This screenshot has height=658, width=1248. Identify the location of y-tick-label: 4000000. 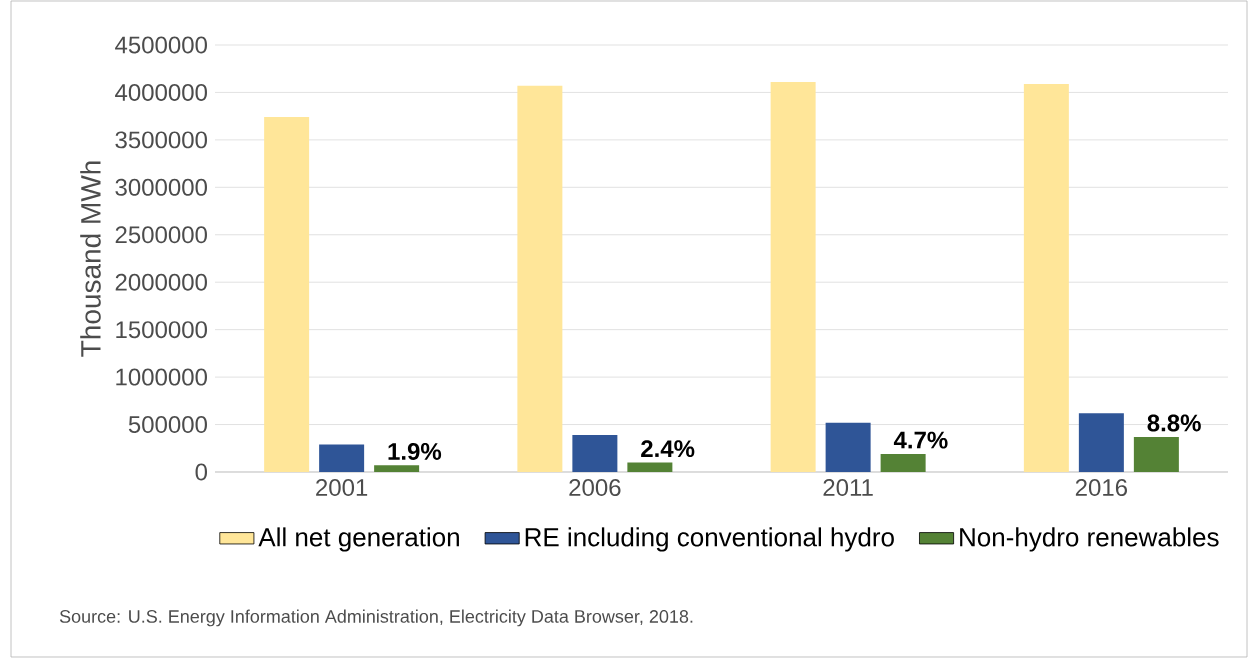
(161, 92).